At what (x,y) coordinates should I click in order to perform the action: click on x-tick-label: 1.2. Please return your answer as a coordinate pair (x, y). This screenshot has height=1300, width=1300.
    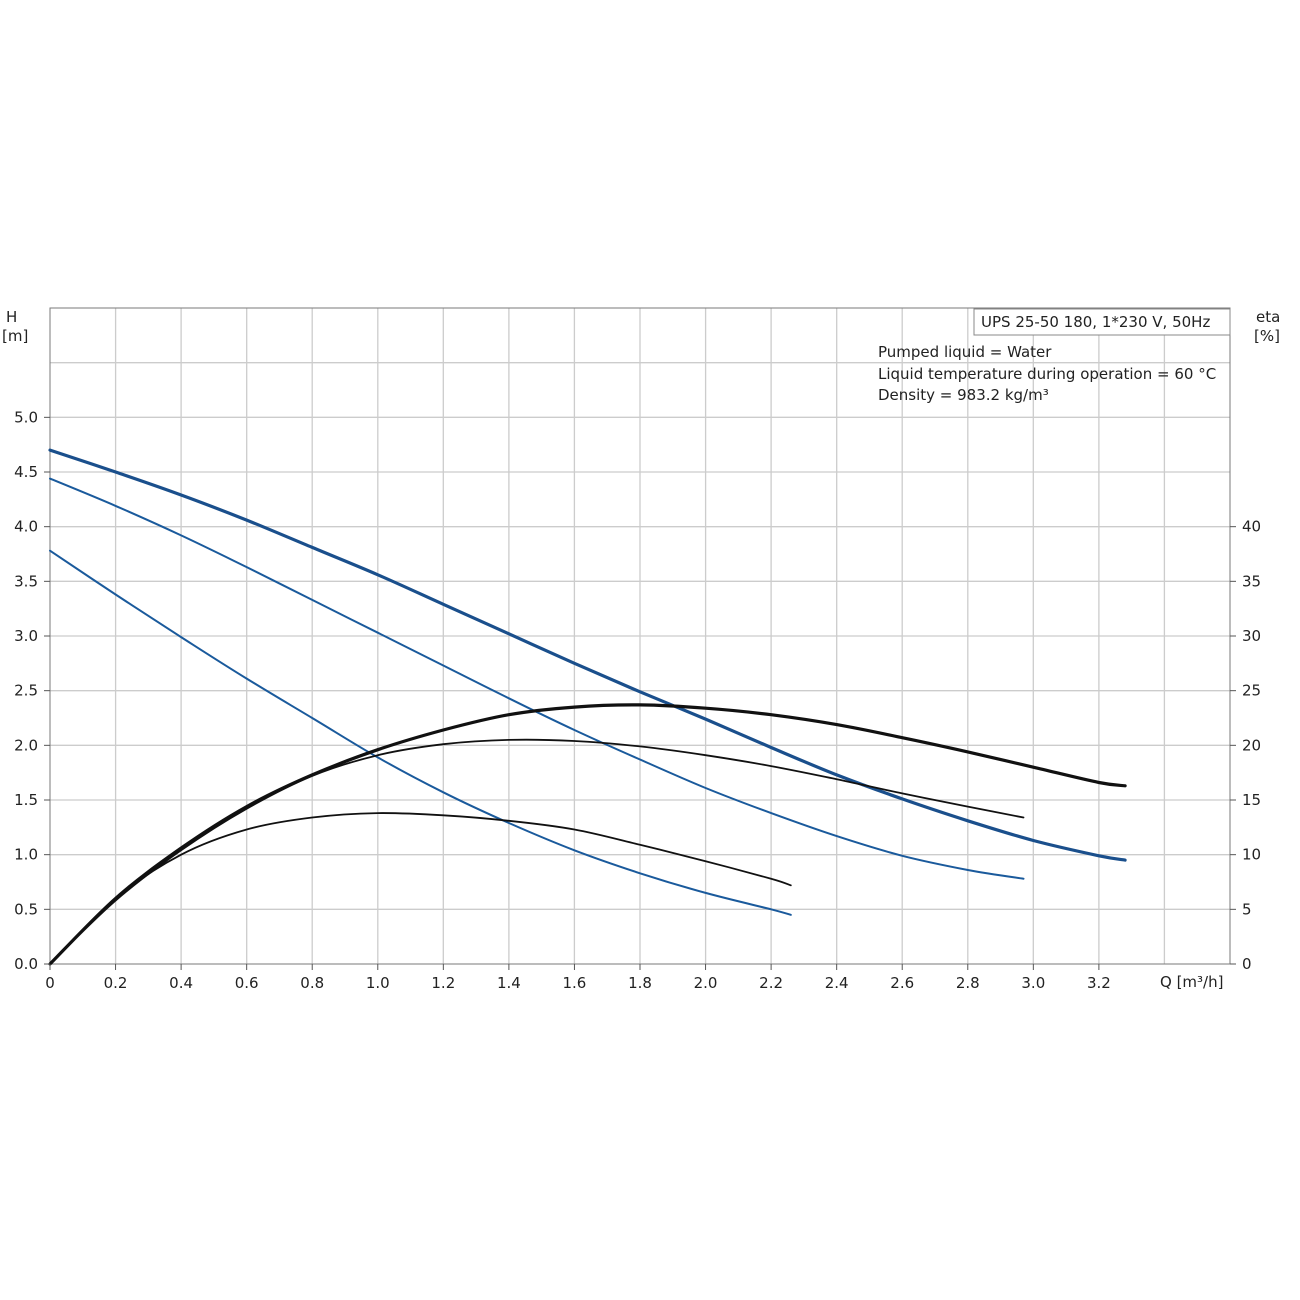
    Looking at the image, I should click on (443, 983).